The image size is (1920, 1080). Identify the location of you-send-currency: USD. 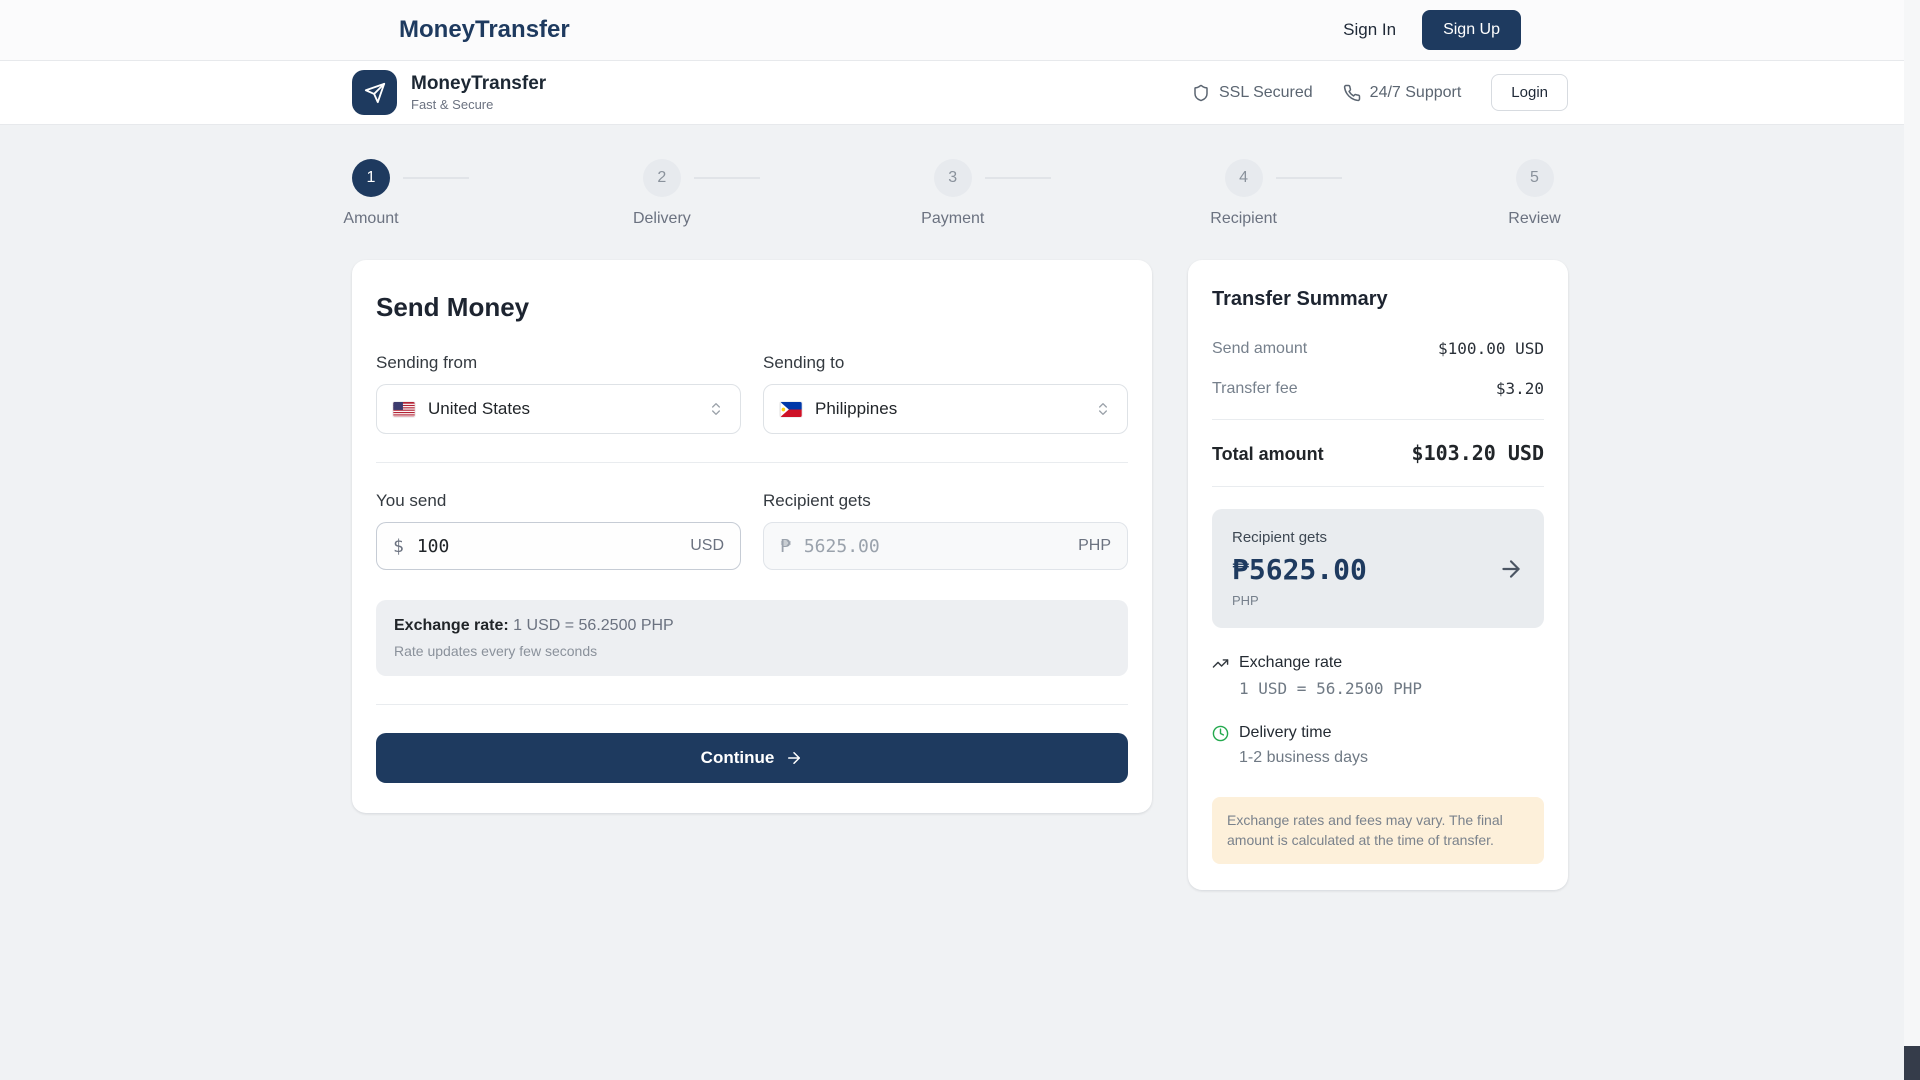
(707, 545).